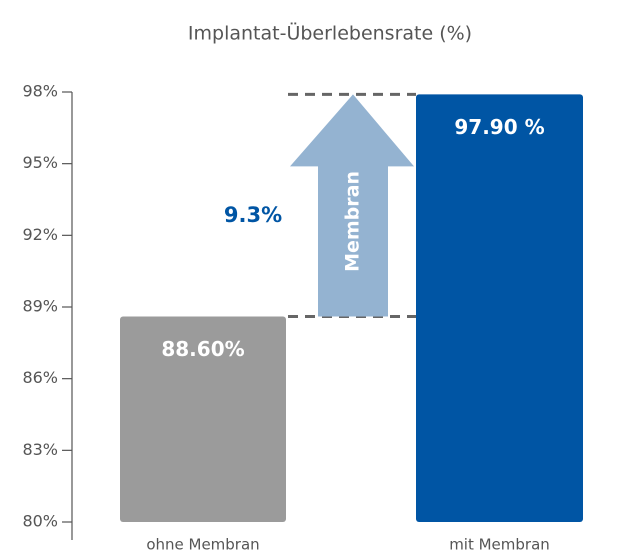 This screenshot has width=621, height=555. Describe the element at coordinates (330, 33) in the screenshot. I see `chart-title: Implantat-Überlebensrate (%)` at that location.